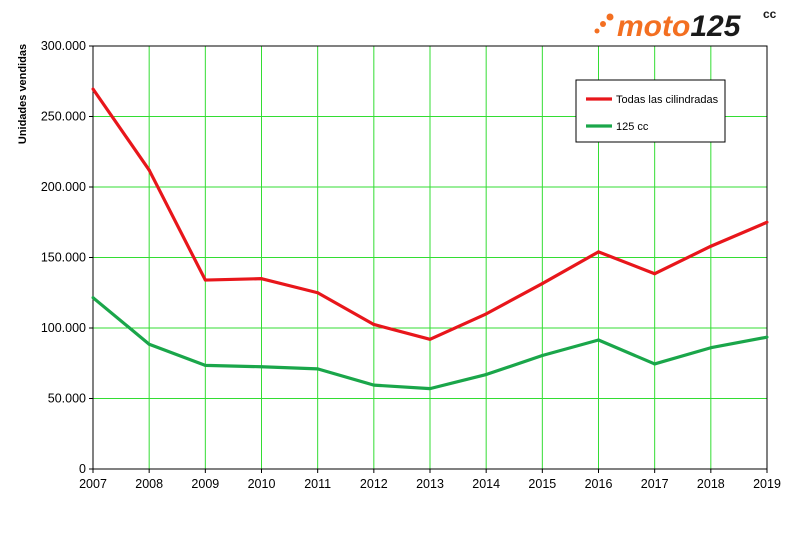 The width and height of the screenshot is (800, 533). Describe the element at coordinates (23, 94) in the screenshot. I see `y-axis-label: Unidades vendidas` at that location.